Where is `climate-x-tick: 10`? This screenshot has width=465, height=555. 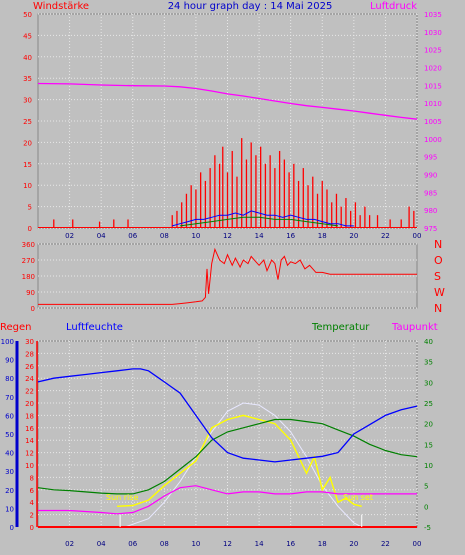
climate-x-tick: 10 is located at coordinates (195, 544).